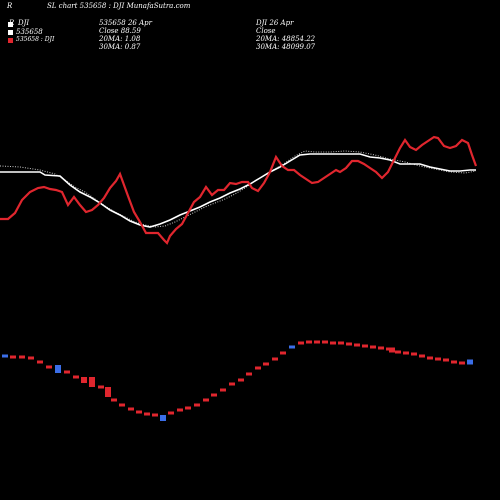 This screenshot has width=500, height=500. What do you see at coordinates (286, 39) in the screenshot?
I see `info-right-line-3: 20MA: 48854.22` at bounding box center [286, 39].